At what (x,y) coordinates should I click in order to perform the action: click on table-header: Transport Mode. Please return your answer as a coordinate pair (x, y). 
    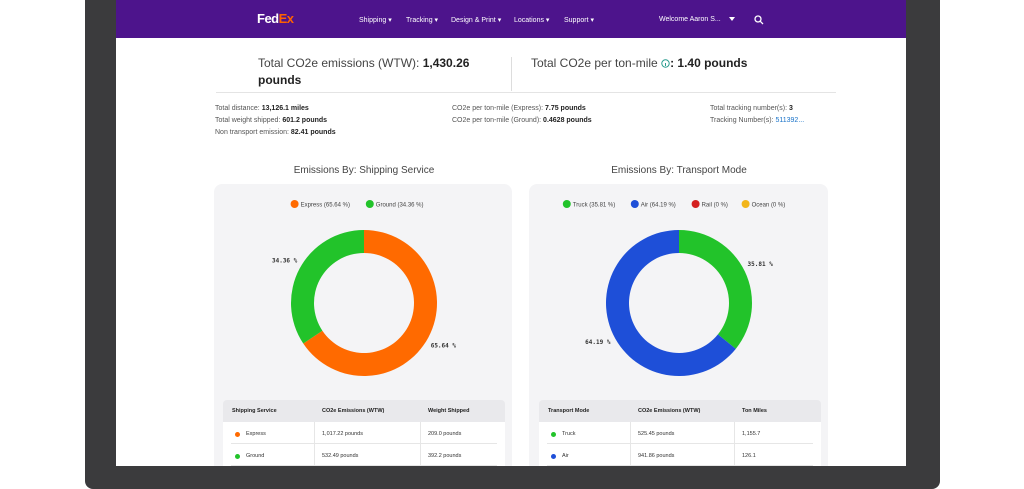
    Looking at the image, I should click on (569, 411).